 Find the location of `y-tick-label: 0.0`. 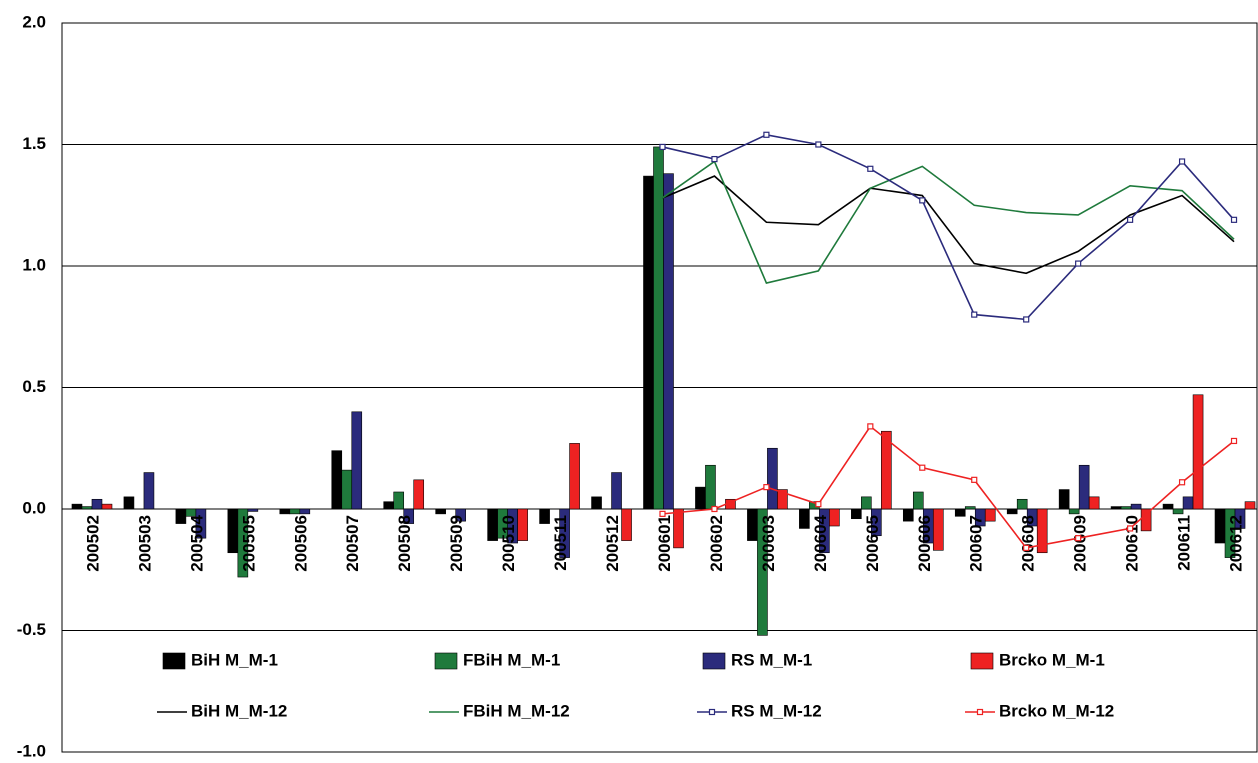

y-tick-label: 0.0 is located at coordinates (34, 507).